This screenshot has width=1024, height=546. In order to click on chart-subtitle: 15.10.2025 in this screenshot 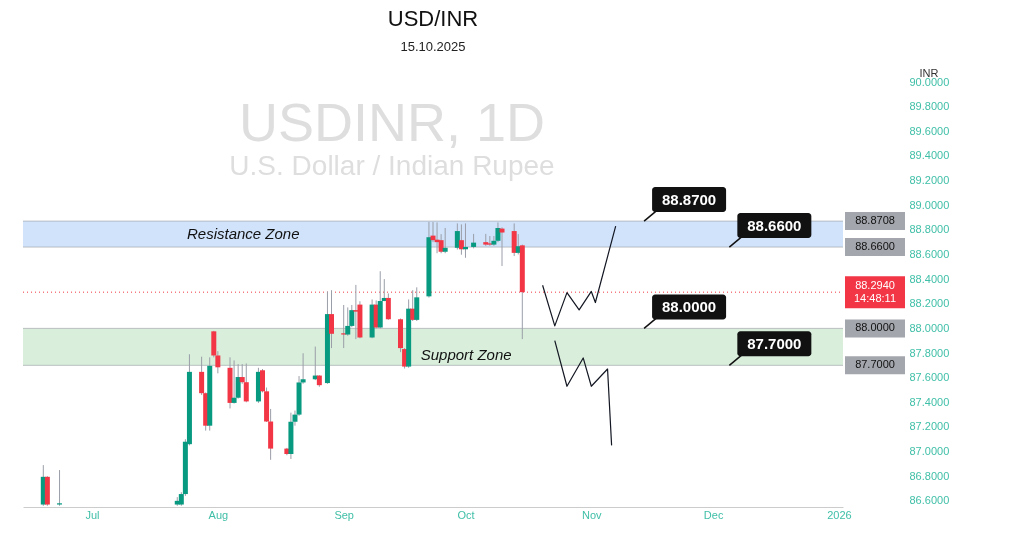, I will do `click(433, 46)`.